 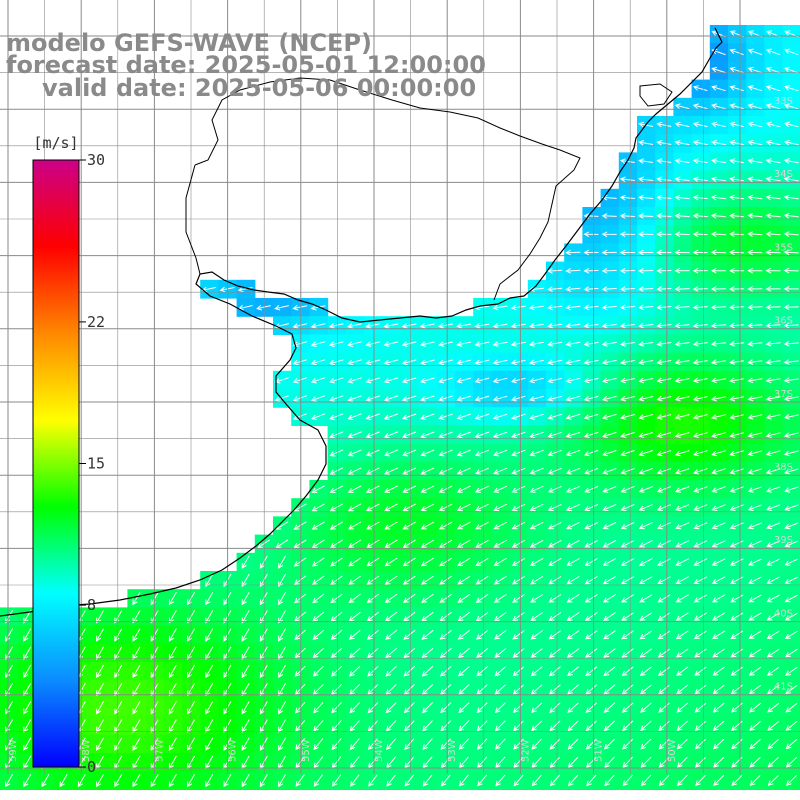 I want to click on colorbar-tick-label: 15, so click(x=96, y=464).